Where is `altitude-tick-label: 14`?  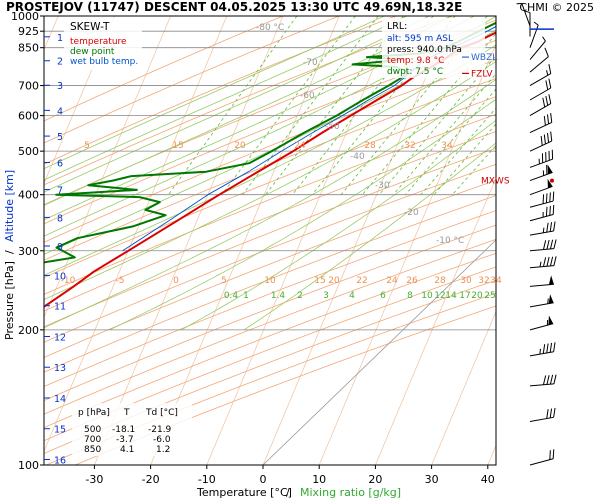 altitude-tick-label: 14 is located at coordinates (60, 399).